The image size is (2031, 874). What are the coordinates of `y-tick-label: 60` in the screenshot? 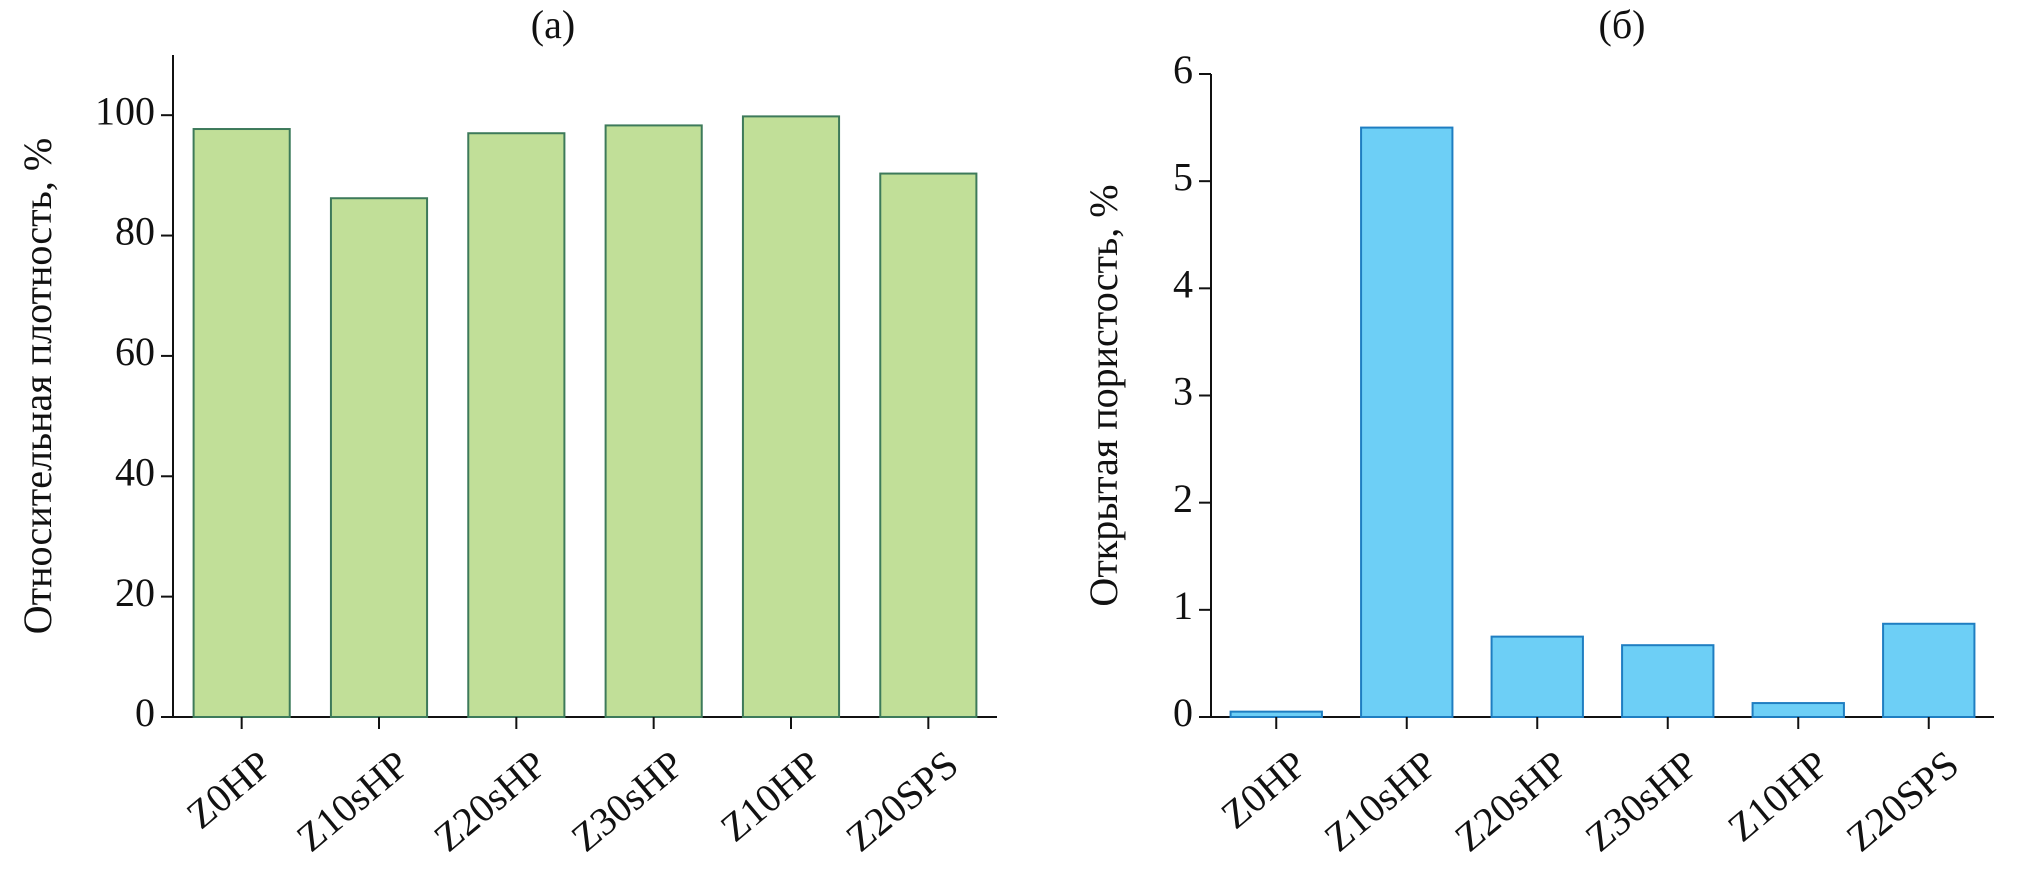 It's located at (135, 351).